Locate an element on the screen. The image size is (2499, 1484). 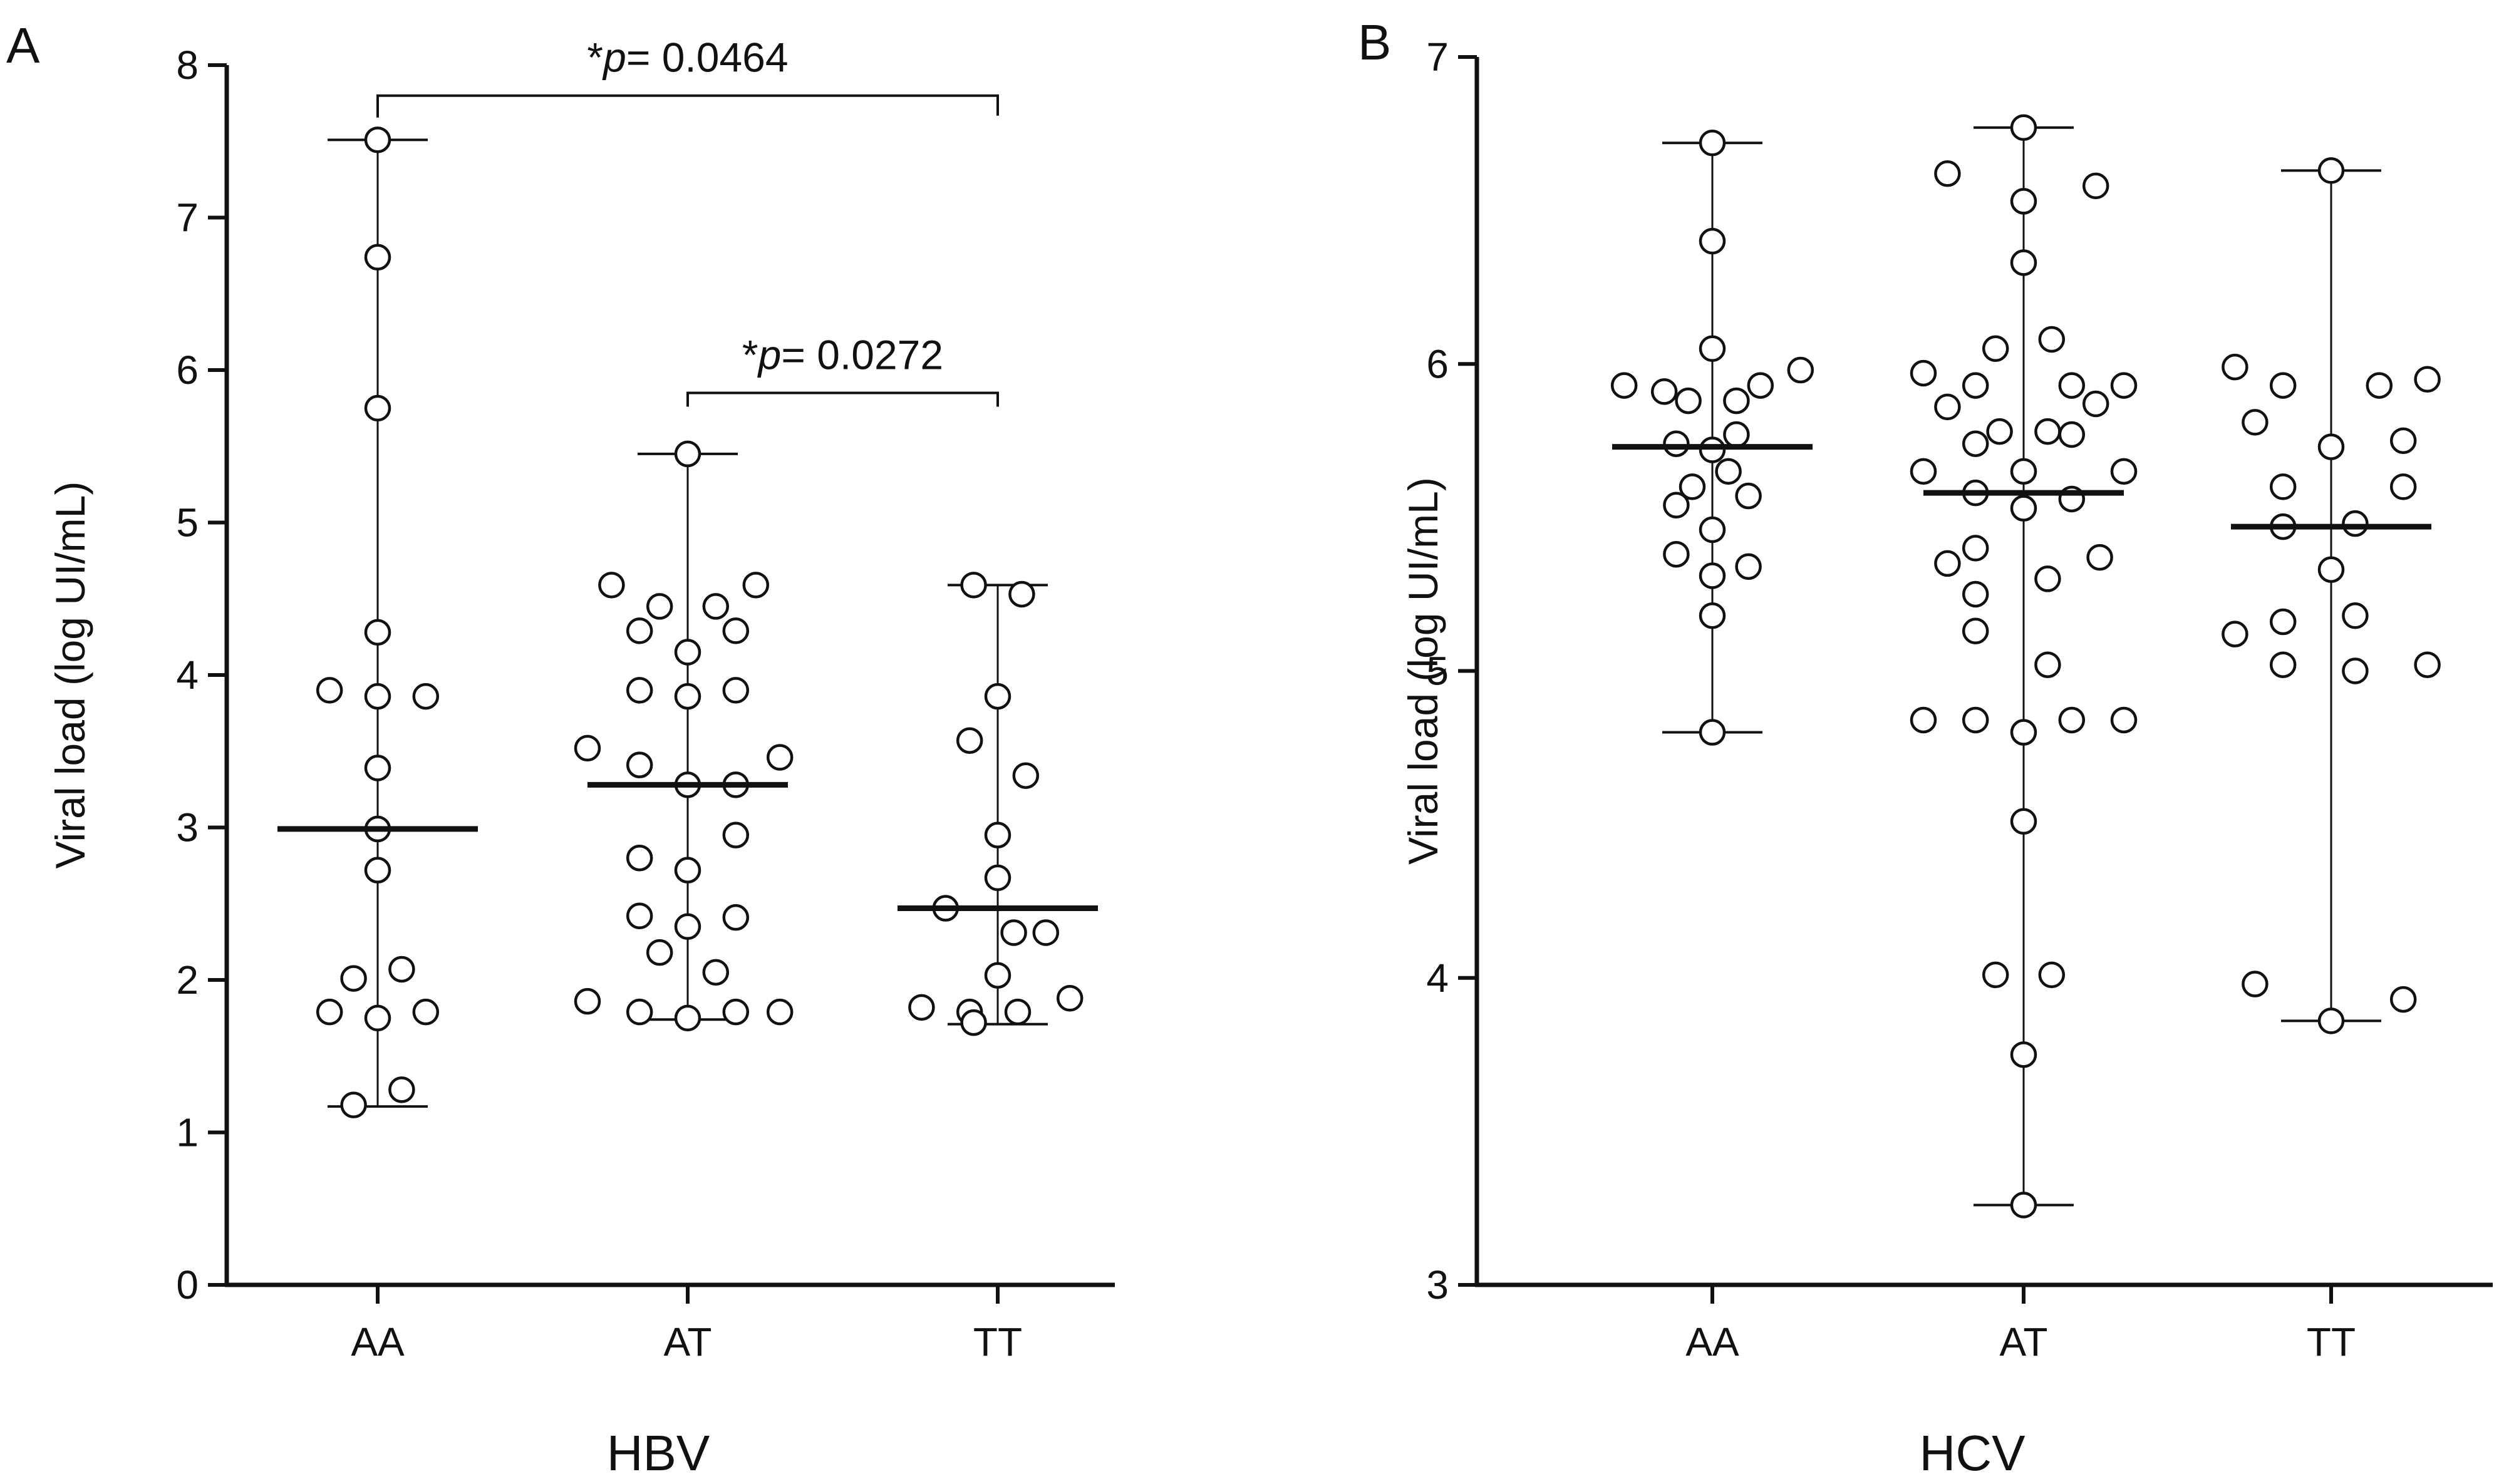
p-value: = 0.0464 is located at coordinates (707, 57).